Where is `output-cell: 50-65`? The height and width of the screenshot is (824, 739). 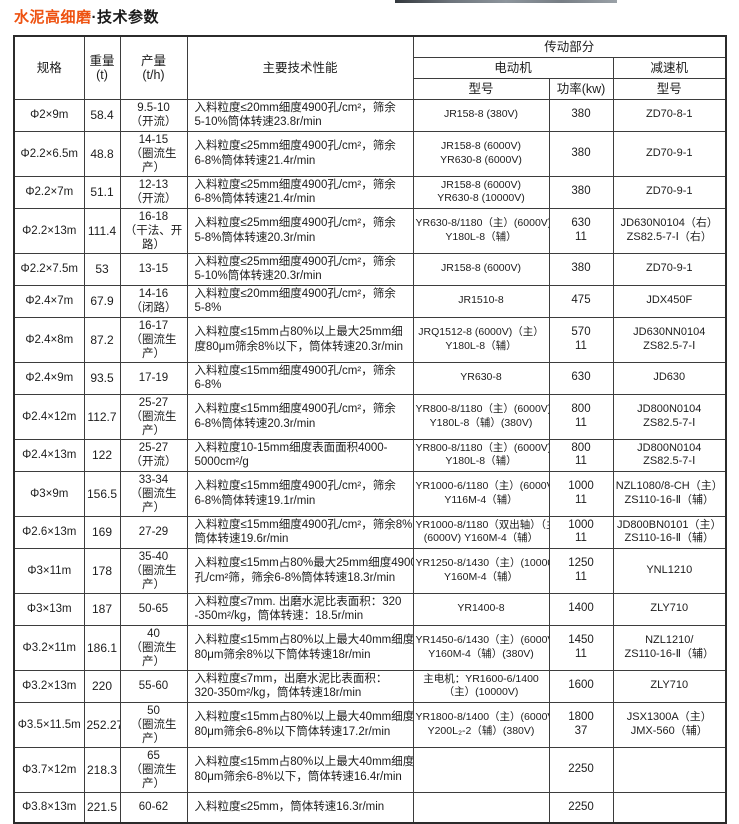 output-cell: 50-65 is located at coordinates (153, 609).